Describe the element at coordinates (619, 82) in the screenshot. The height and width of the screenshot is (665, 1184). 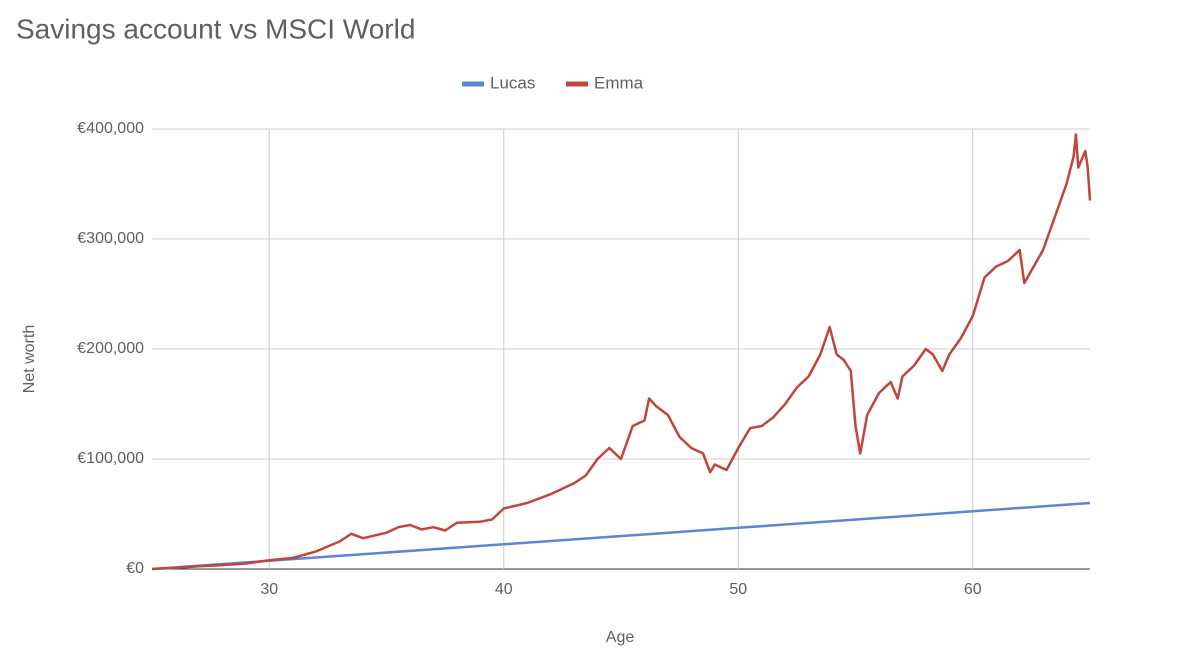
I see `legend-label: Emma` at that location.